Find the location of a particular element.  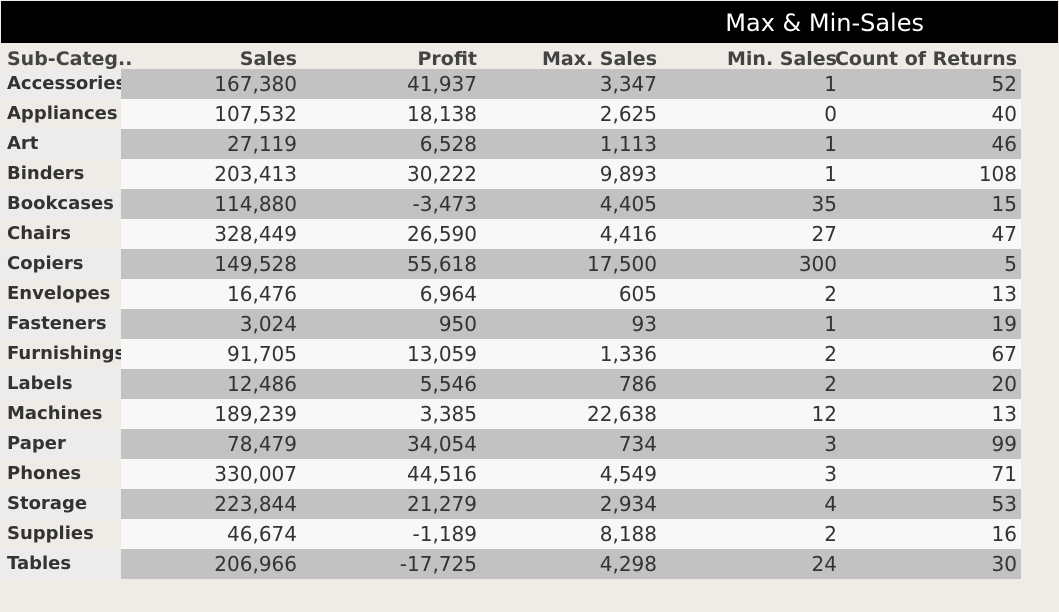

profit-cell: 44,516 is located at coordinates (442, 474).